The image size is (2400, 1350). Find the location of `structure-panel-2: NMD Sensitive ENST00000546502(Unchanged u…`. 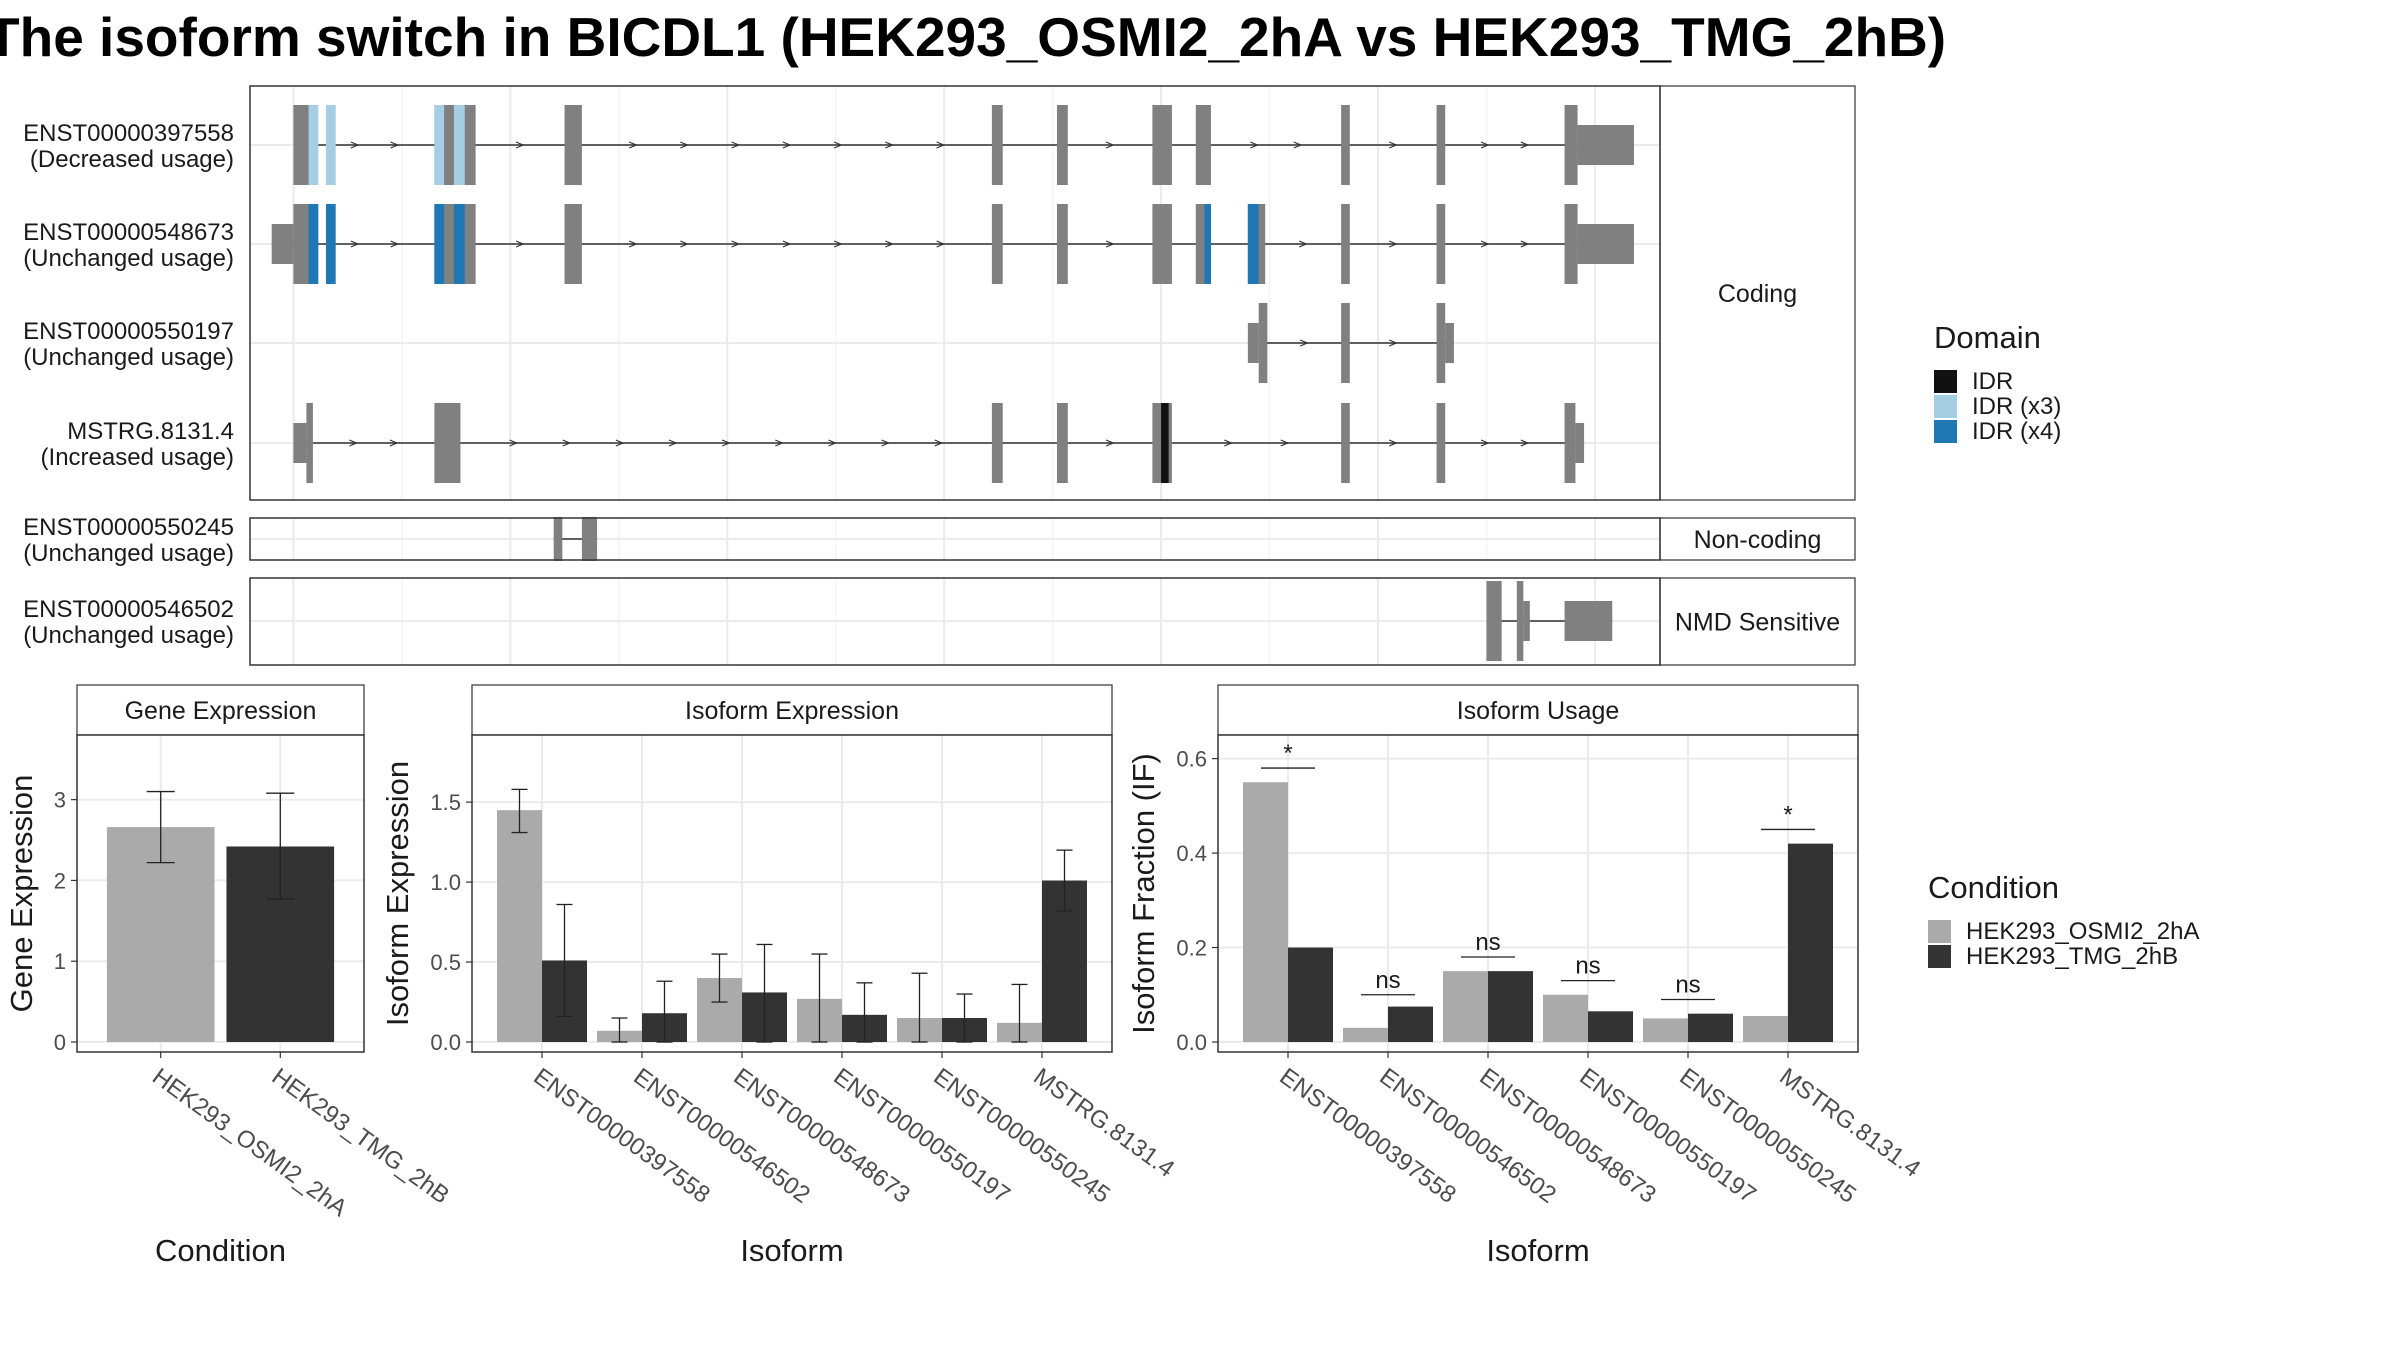

structure-panel-2: NMD Sensitive ENST00000546502(Unchanged u… is located at coordinates (939, 621).